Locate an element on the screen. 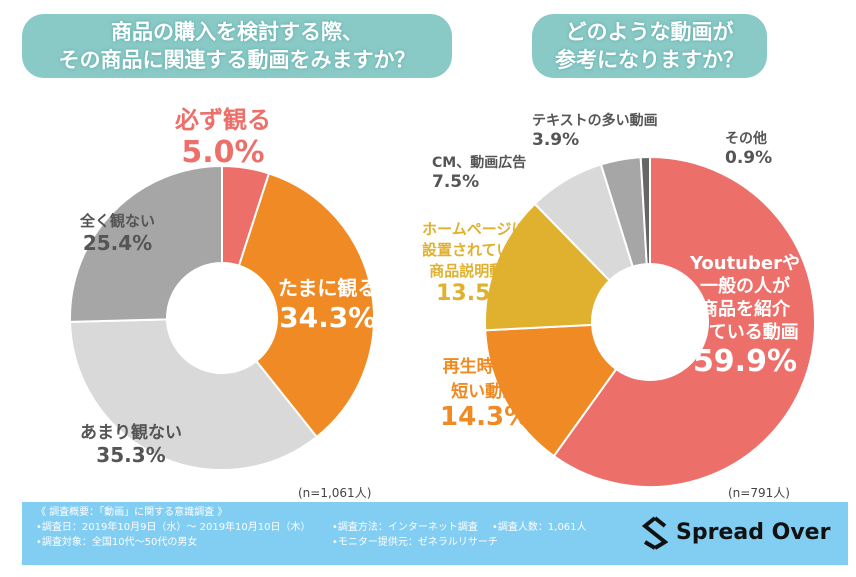 This screenshot has height=577, width=856. label-sometimes: たまに観る 34.3% is located at coordinates (328, 305).